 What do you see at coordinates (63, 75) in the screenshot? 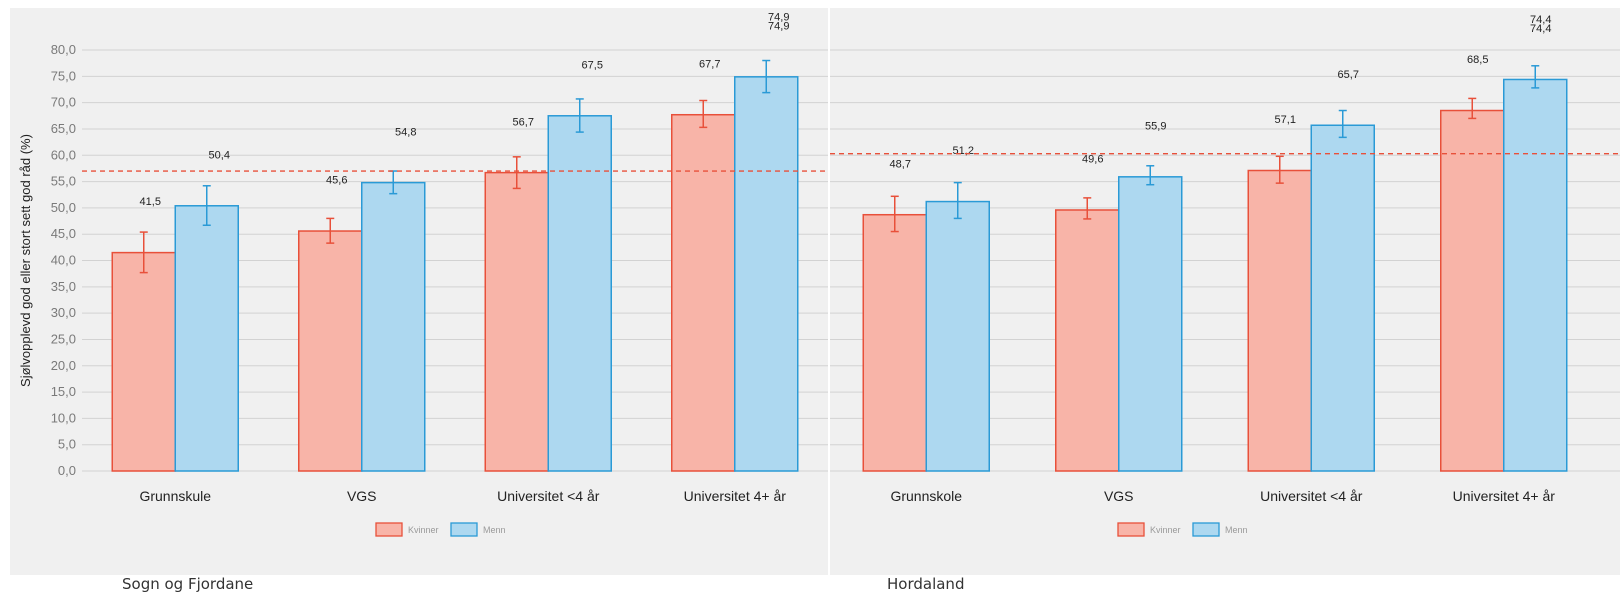
I see `y-tick-label: 75,0` at bounding box center [63, 75].